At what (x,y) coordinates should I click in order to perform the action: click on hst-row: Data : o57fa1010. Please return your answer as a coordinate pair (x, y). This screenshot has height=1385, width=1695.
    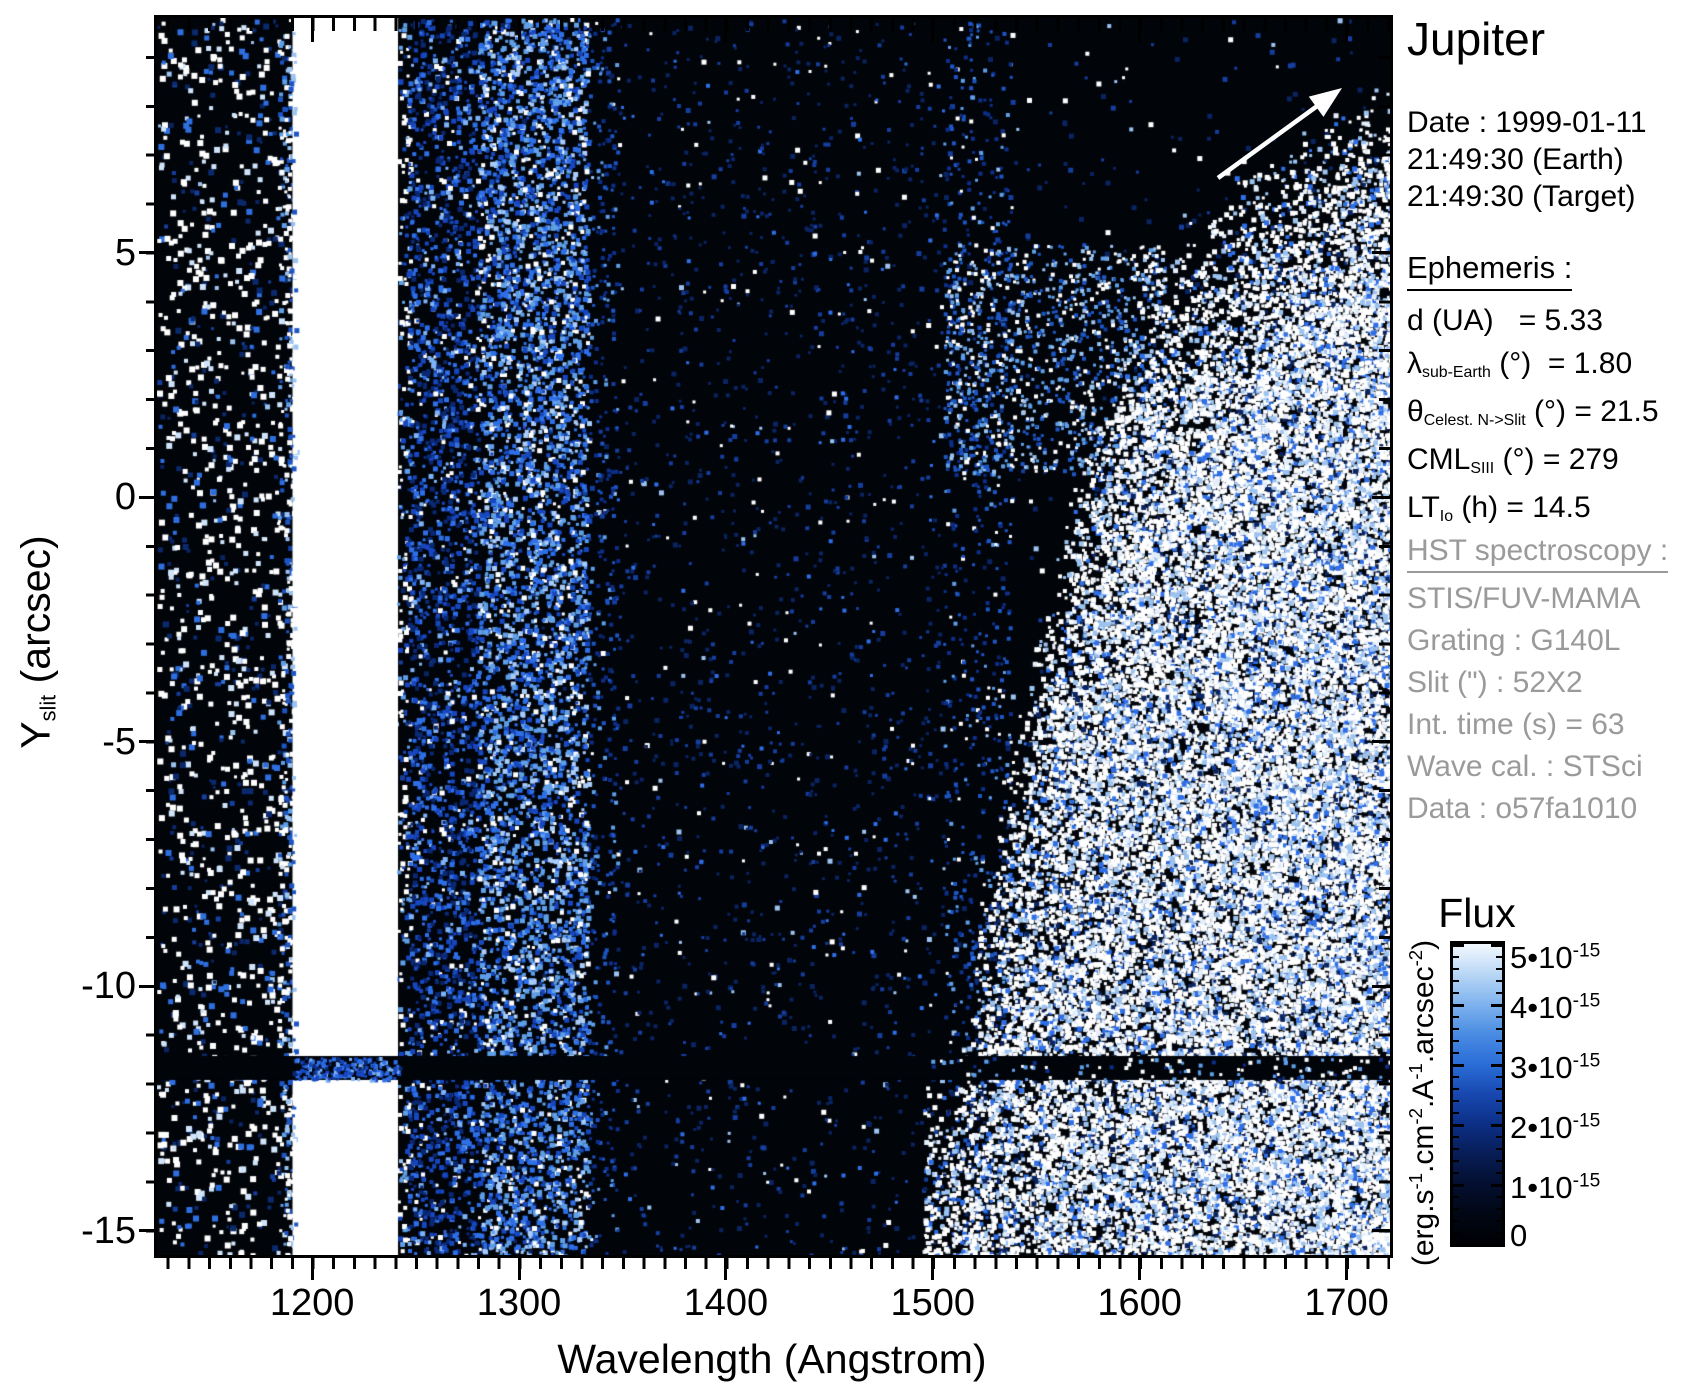
    Looking at the image, I should click on (1522, 808).